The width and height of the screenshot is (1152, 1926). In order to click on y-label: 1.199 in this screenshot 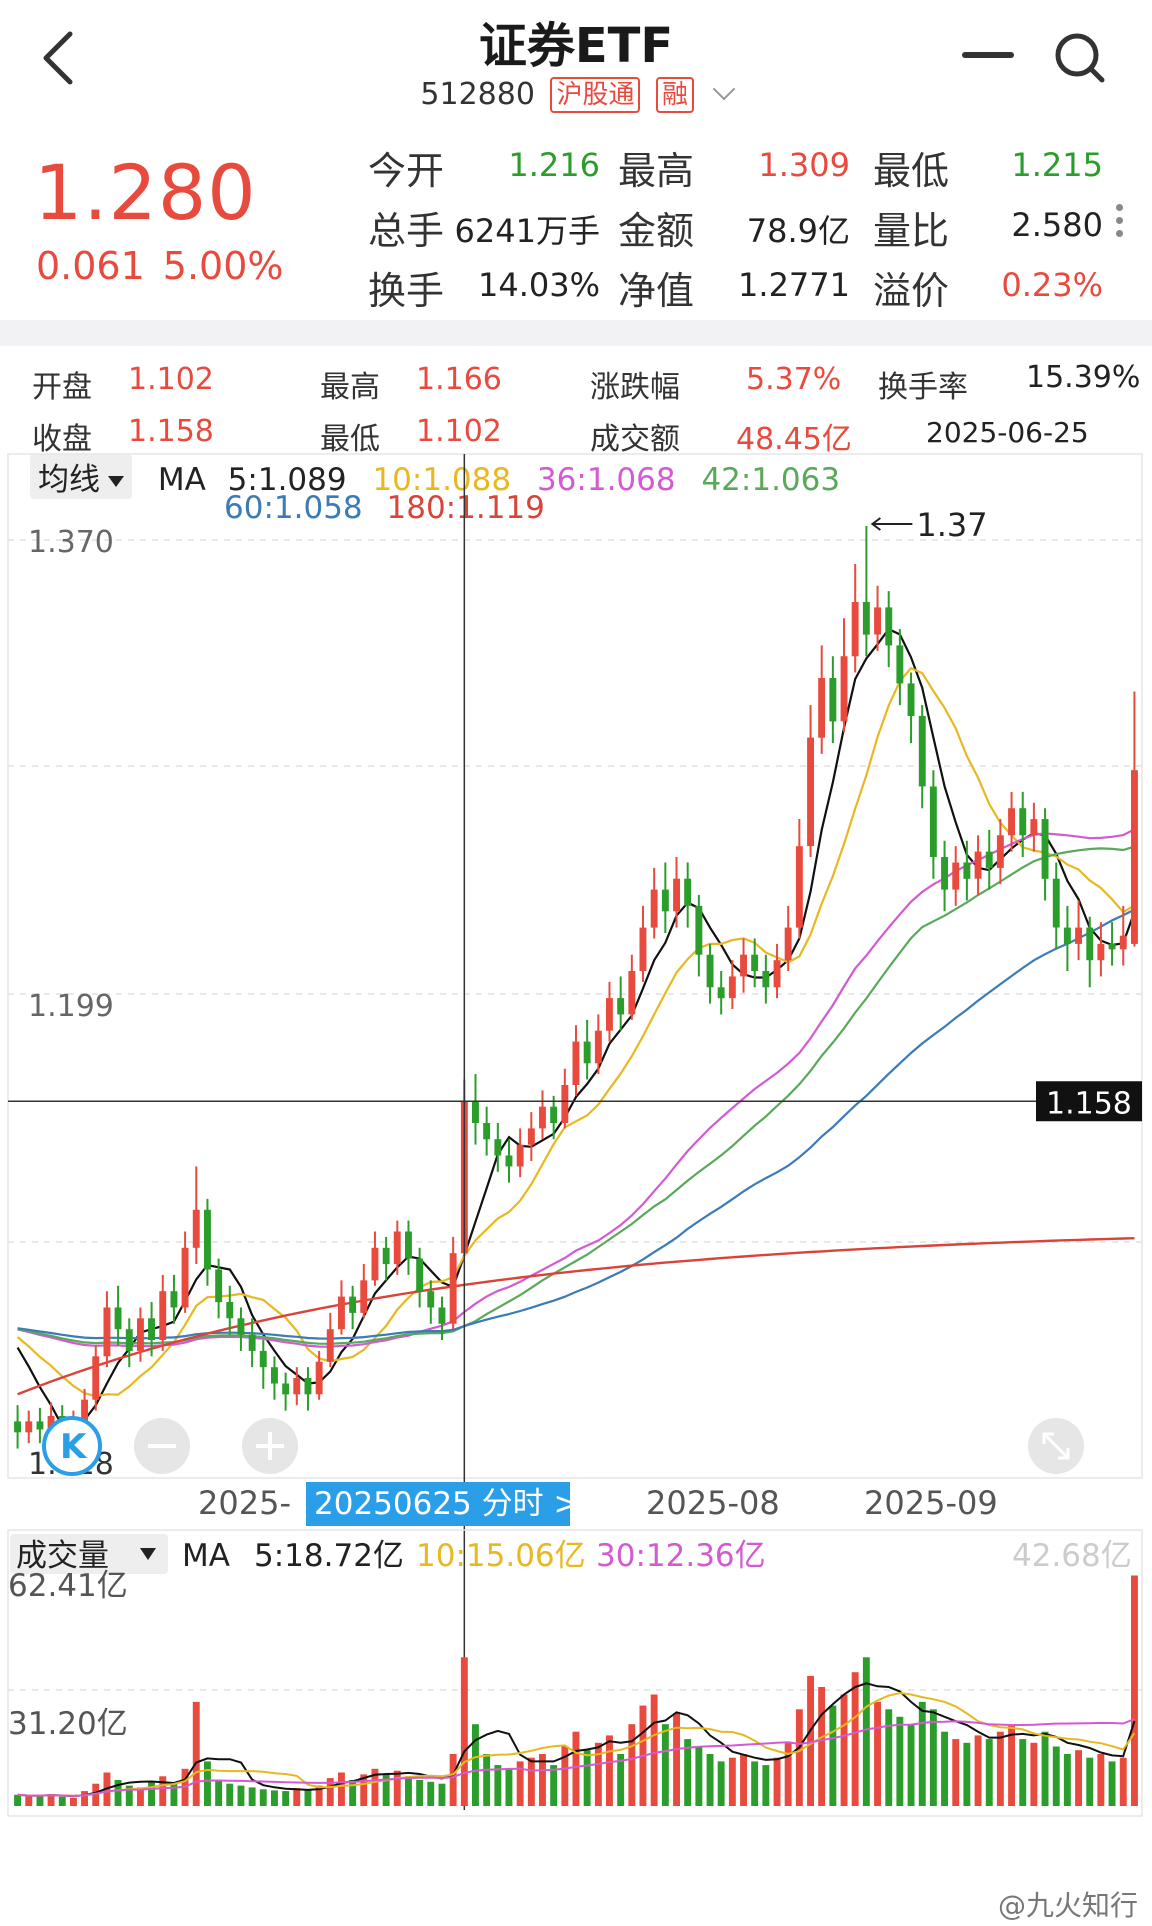, I will do `click(71, 1006)`.